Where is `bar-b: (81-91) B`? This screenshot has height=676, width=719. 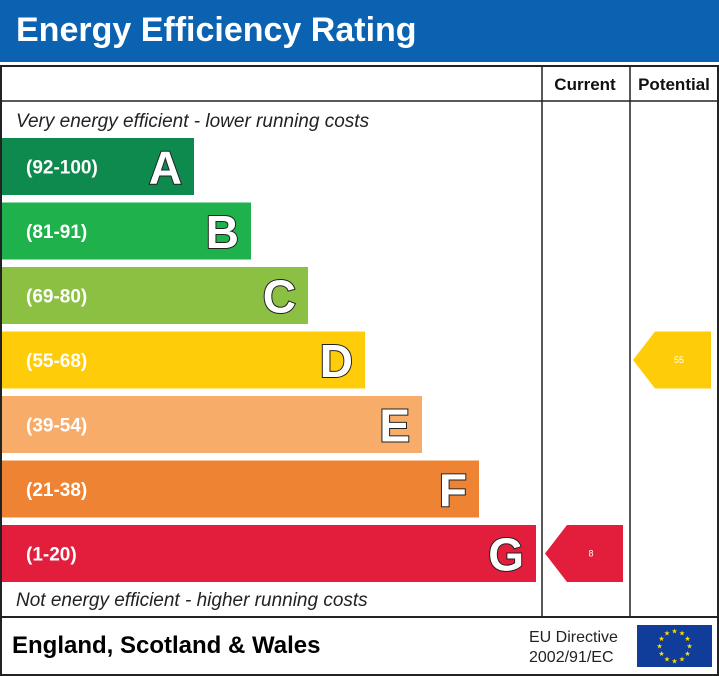 bar-b: (81-91) B is located at coordinates (126, 231).